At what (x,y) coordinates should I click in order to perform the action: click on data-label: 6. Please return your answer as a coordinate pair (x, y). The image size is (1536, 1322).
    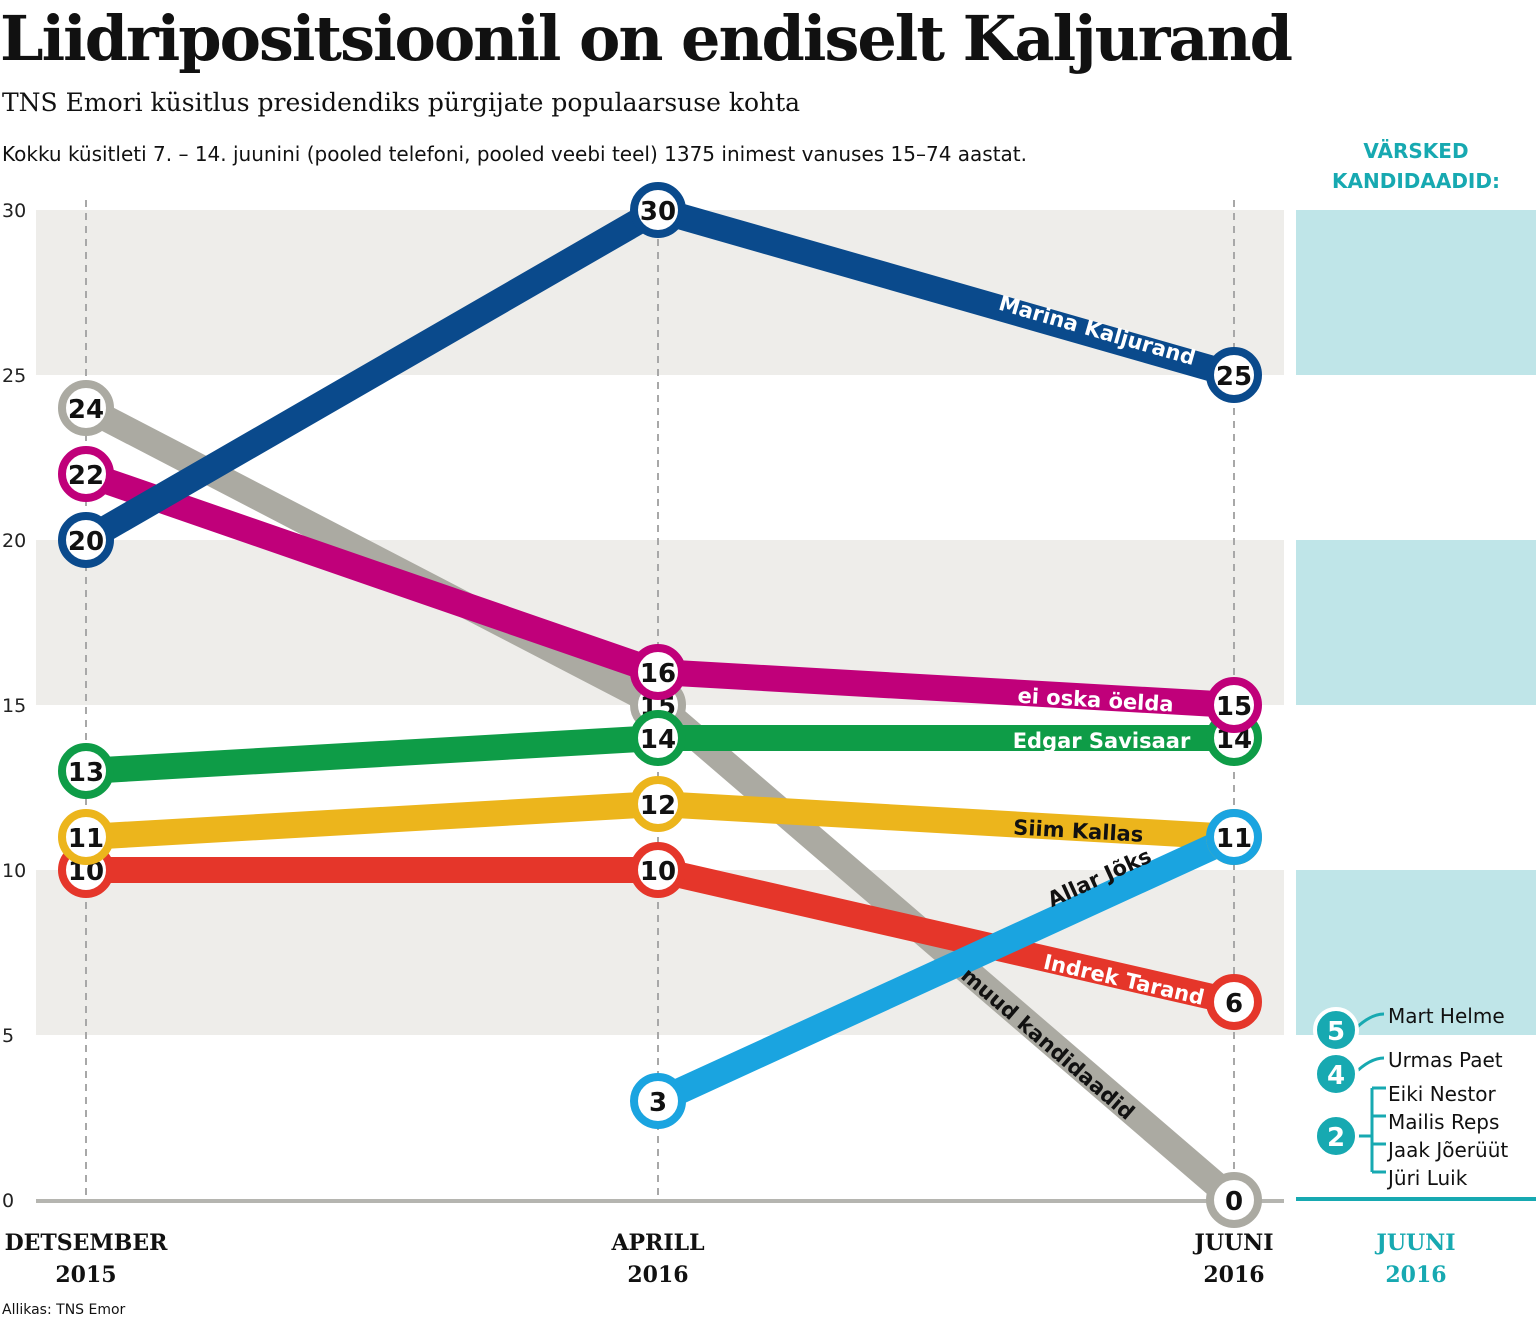
    Looking at the image, I should click on (1234, 1004).